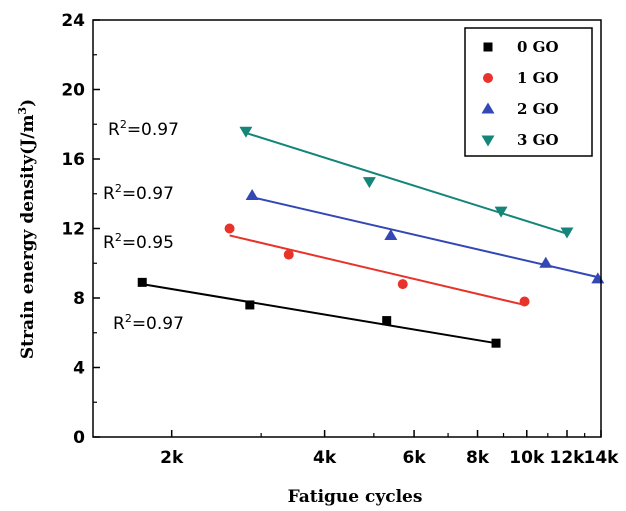 The image size is (626, 511). Describe the element at coordinates (568, 458) in the screenshot. I see `x-tick-label: 12k` at that location.